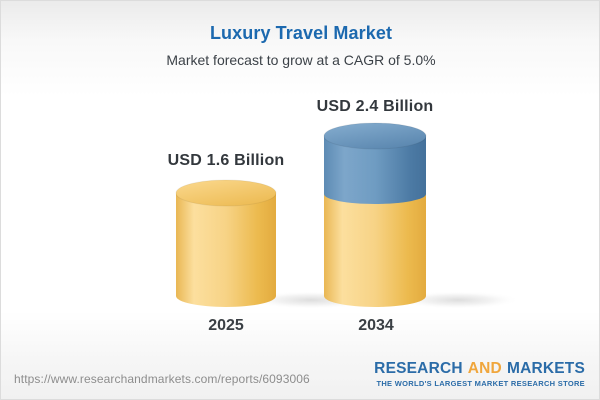 The height and width of the screenshot is (400, 600). What do you see at coordinates (226, 250) in the screenshot?
I see `cylinder-2025-body` at bounding box center [226, 250].